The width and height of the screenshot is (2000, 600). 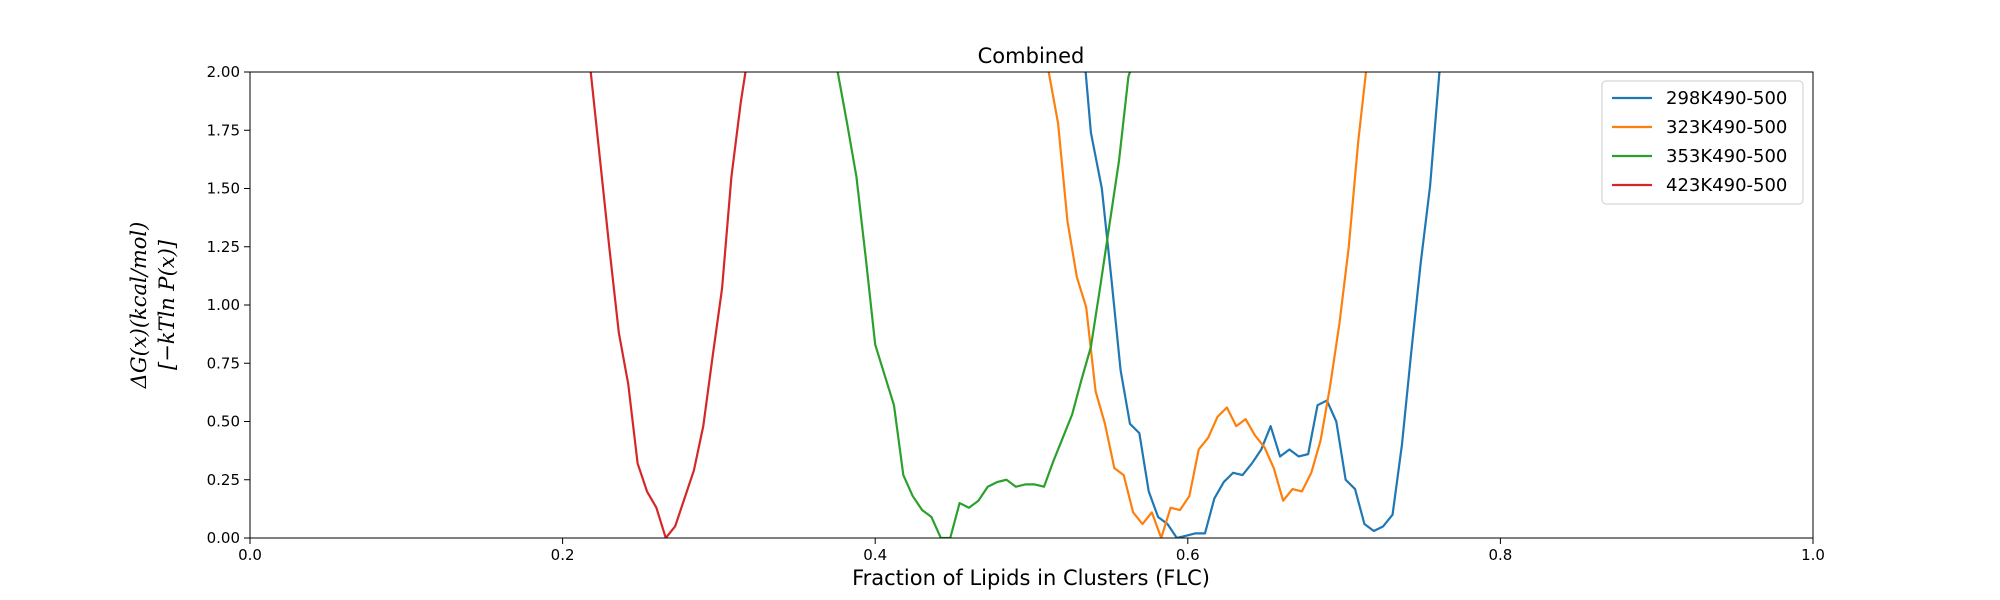 I want to click on y-tick-label: 1.00, so click(x=223, y=305).